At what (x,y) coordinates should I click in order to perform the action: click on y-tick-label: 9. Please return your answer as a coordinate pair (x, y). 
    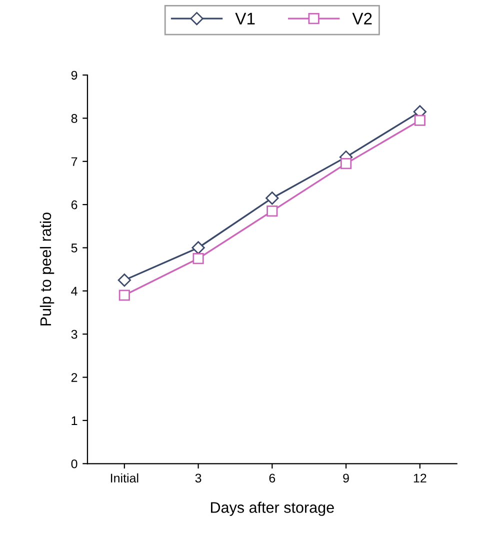
    Looking at the image, I should click on (74, 75).